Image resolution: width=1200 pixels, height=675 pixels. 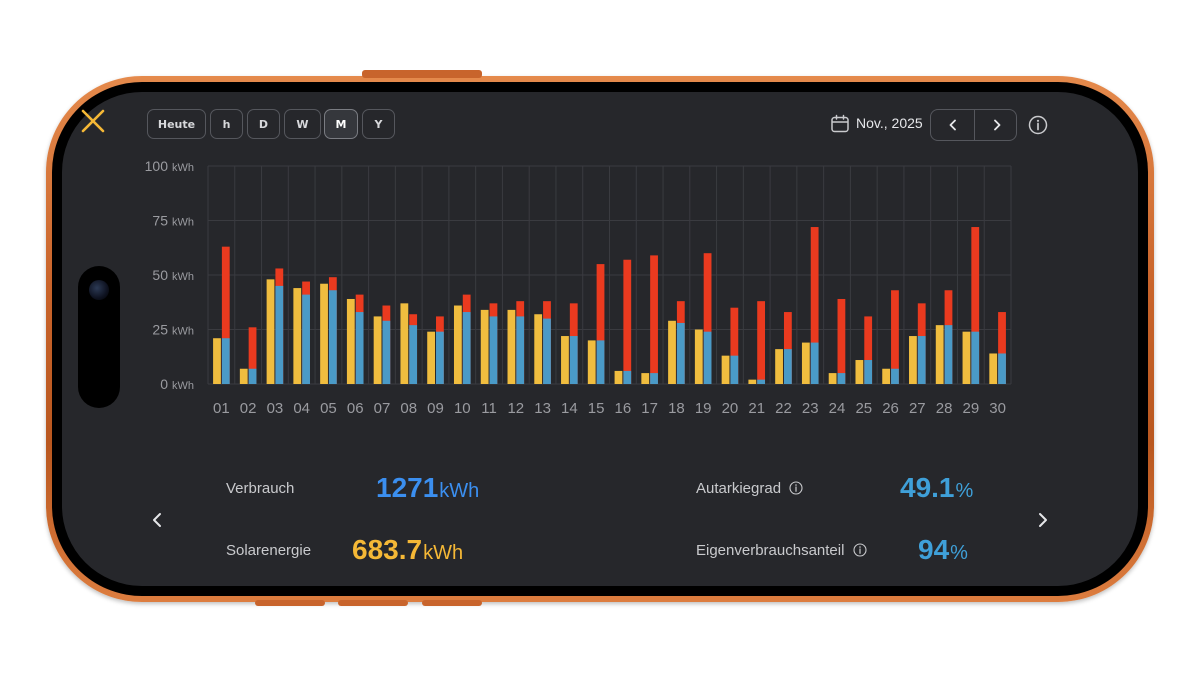 What do you see at coordinates (382, 408) in the screenshot?
I see `x-tick-label-07: 07` at bounding box center [382, 408].